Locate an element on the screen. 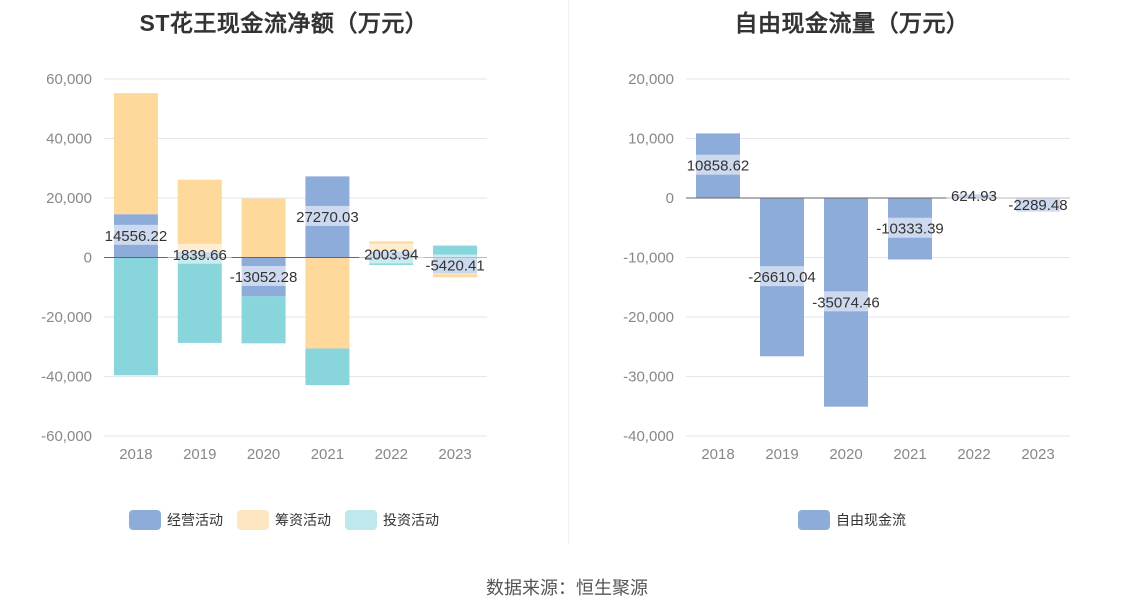 The image size is (1134, 612). data-label: 10858.62 is located at coordinates (718, 166).